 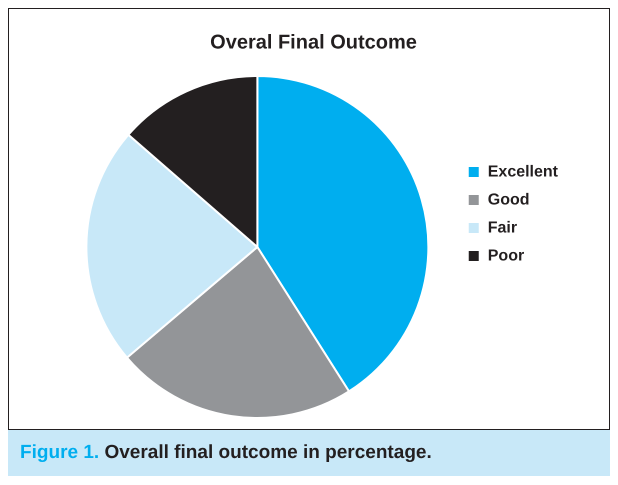 I want to click on legend-label: Poor, so click(x=506, y=255).